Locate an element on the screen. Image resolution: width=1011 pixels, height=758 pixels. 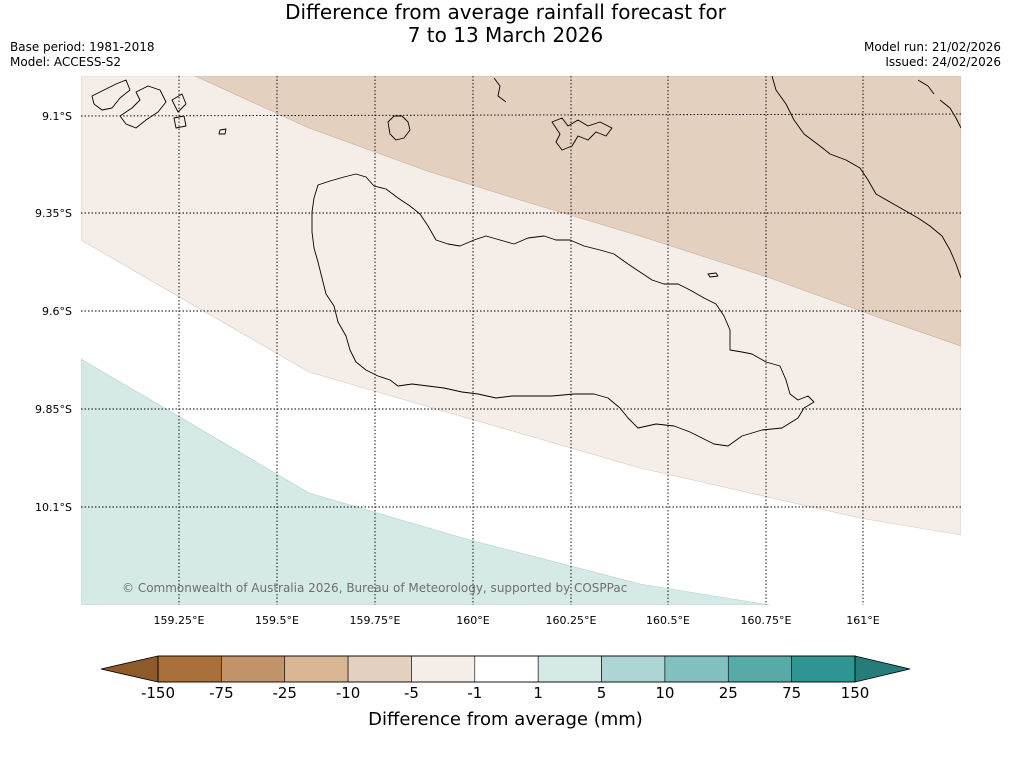
map-title-line2: 7 to 13 March 2026 is located at coordinates (505, 35).